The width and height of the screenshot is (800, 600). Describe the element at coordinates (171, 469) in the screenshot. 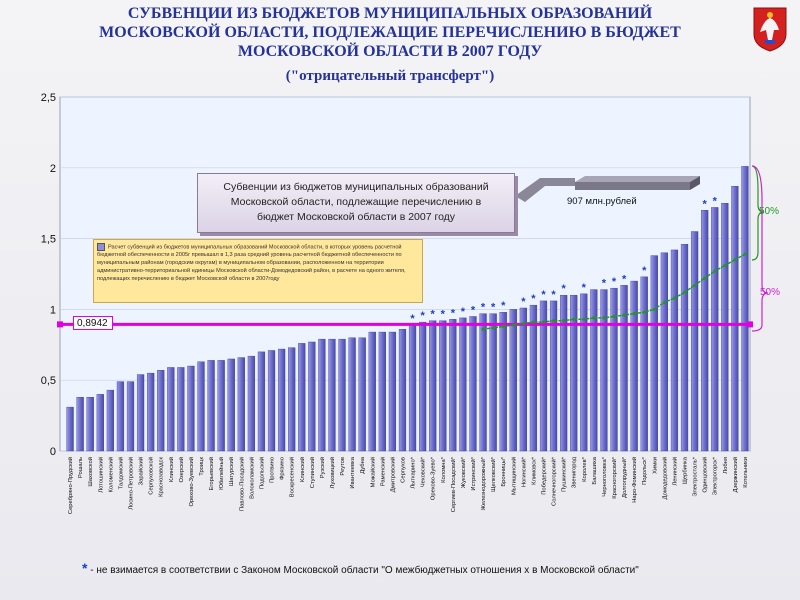

I see `x-tick-label: Клинский` at that location.